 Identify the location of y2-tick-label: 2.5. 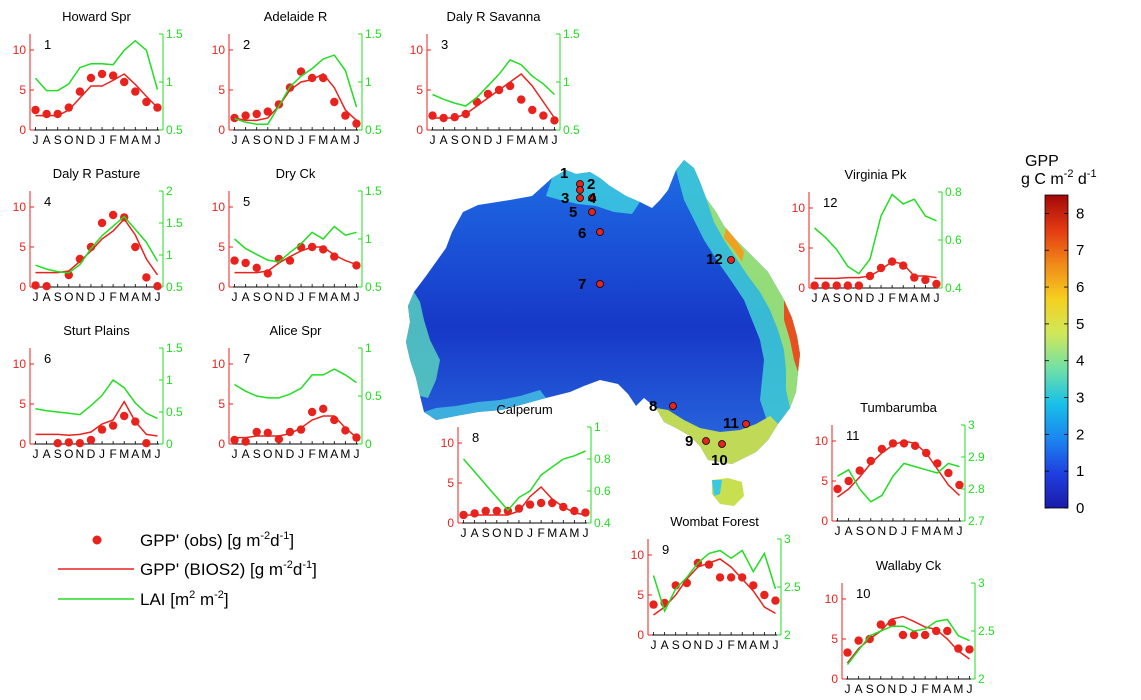
(792, 587).